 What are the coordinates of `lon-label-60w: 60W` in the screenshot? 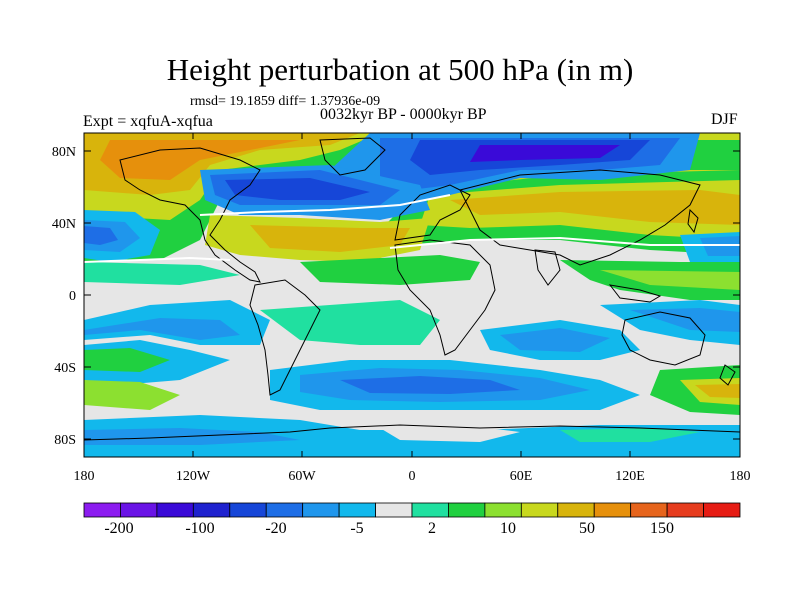 It's located at (302, 476).